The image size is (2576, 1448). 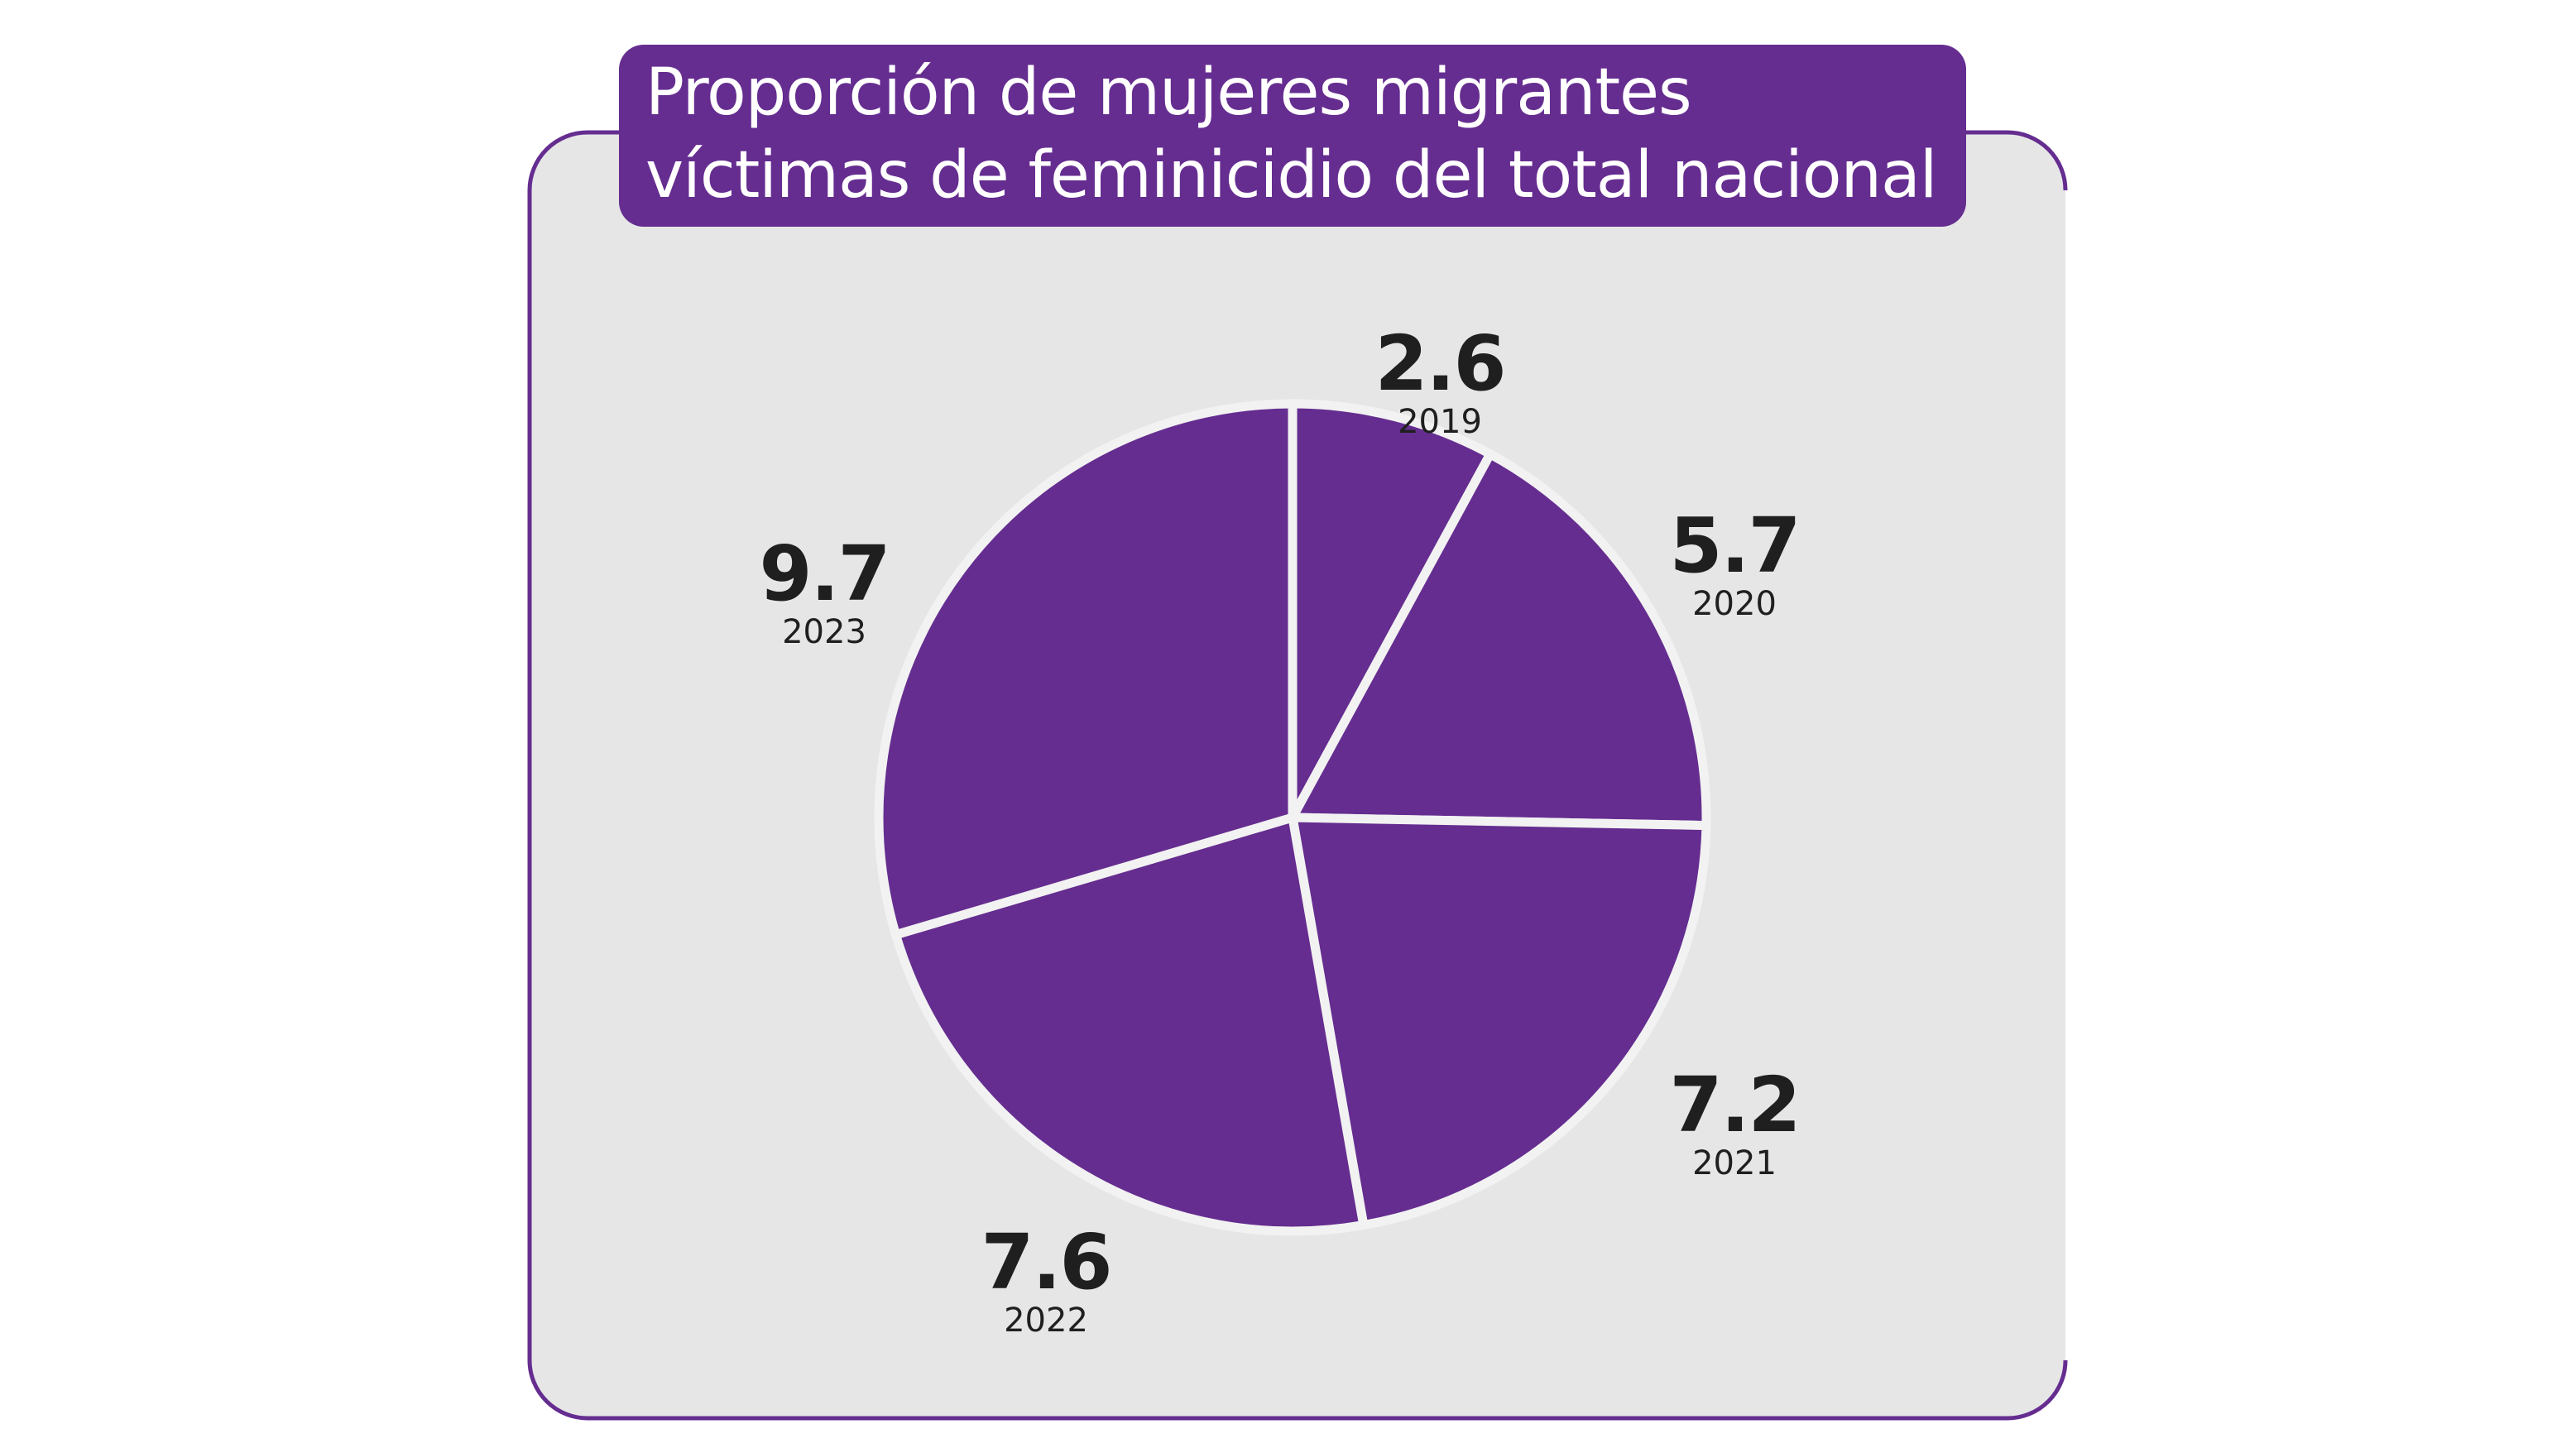 I want to click on year-label: 2021, so click(x=1735, y=1163).